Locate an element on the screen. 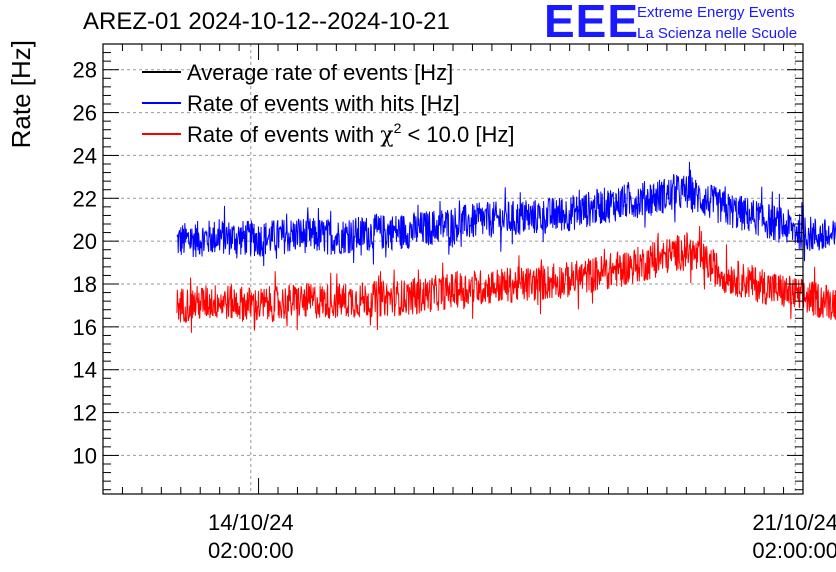  legend-entry-chi2: Rate of events with χ2 < 10.0 [Hz] is located at coordinates (328, 134).